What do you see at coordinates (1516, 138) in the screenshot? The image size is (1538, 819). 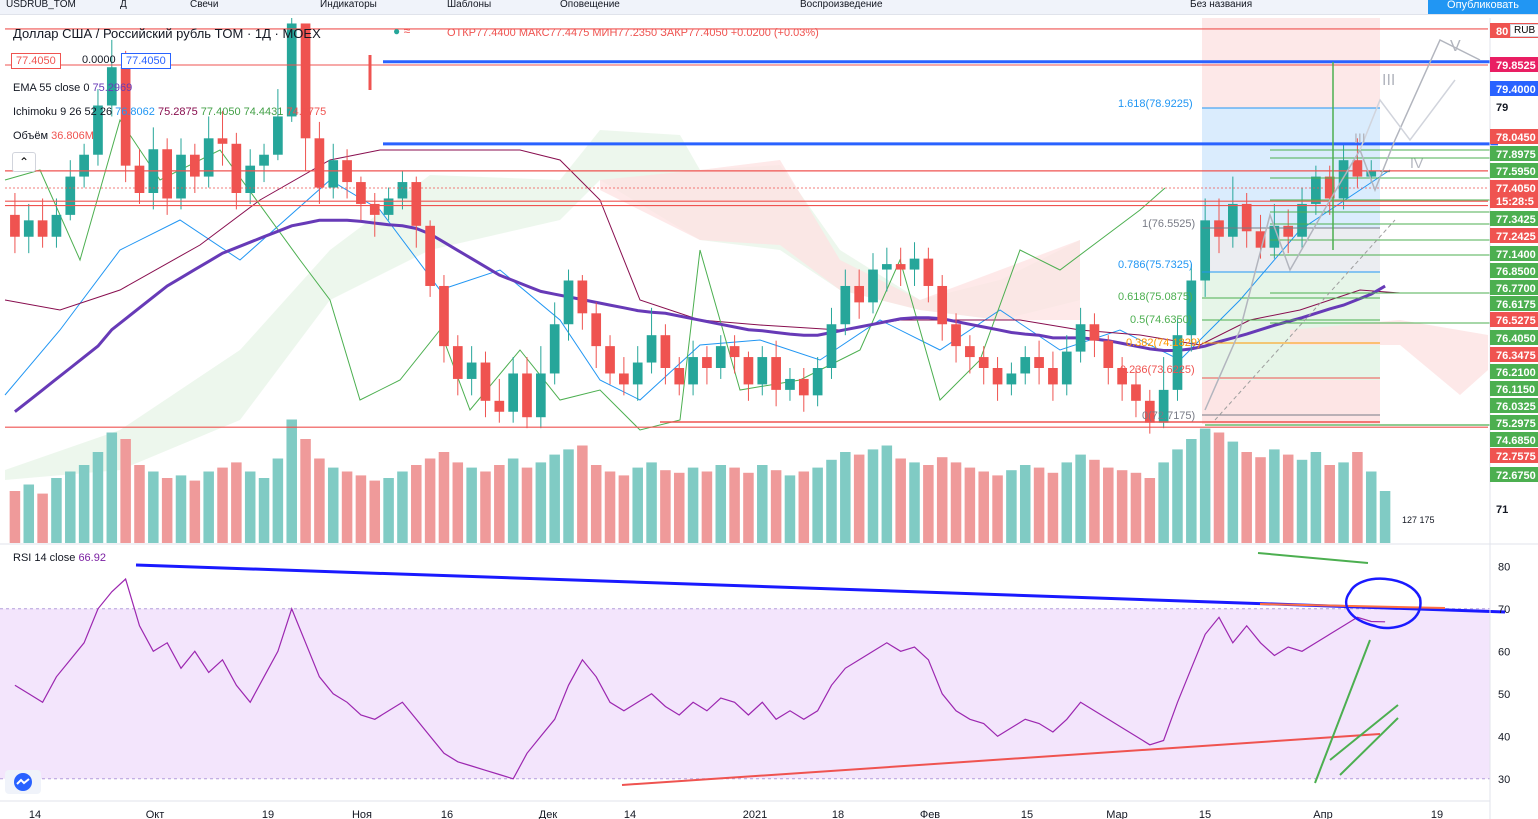 I see `price-label-text: 78.0450` at bounding box center [1516, 138].